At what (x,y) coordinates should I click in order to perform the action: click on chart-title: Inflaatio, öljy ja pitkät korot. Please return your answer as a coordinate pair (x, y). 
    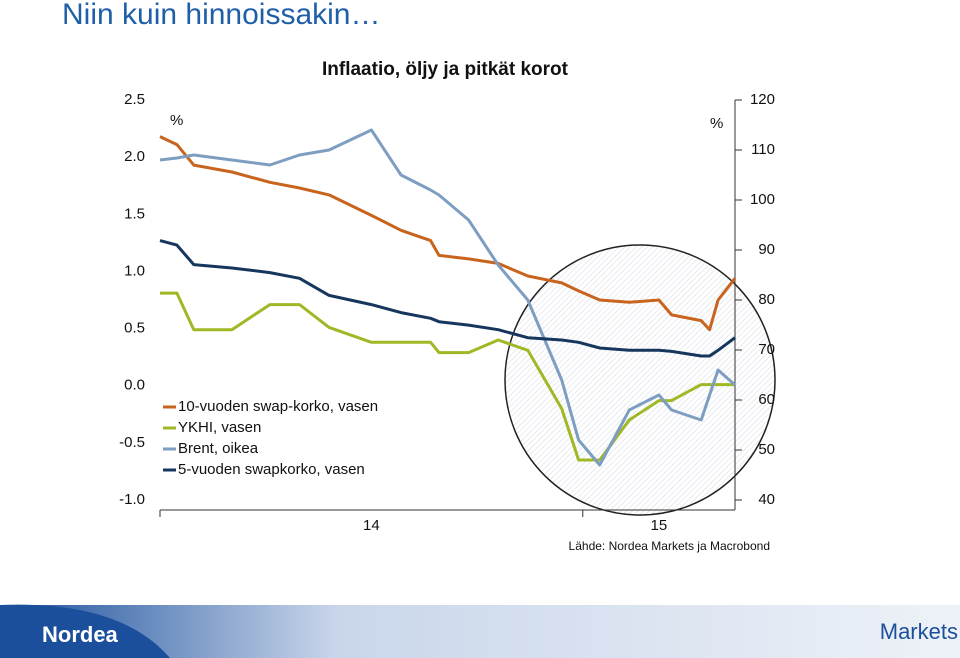
    Looking at the image, I should click on (445, 69).